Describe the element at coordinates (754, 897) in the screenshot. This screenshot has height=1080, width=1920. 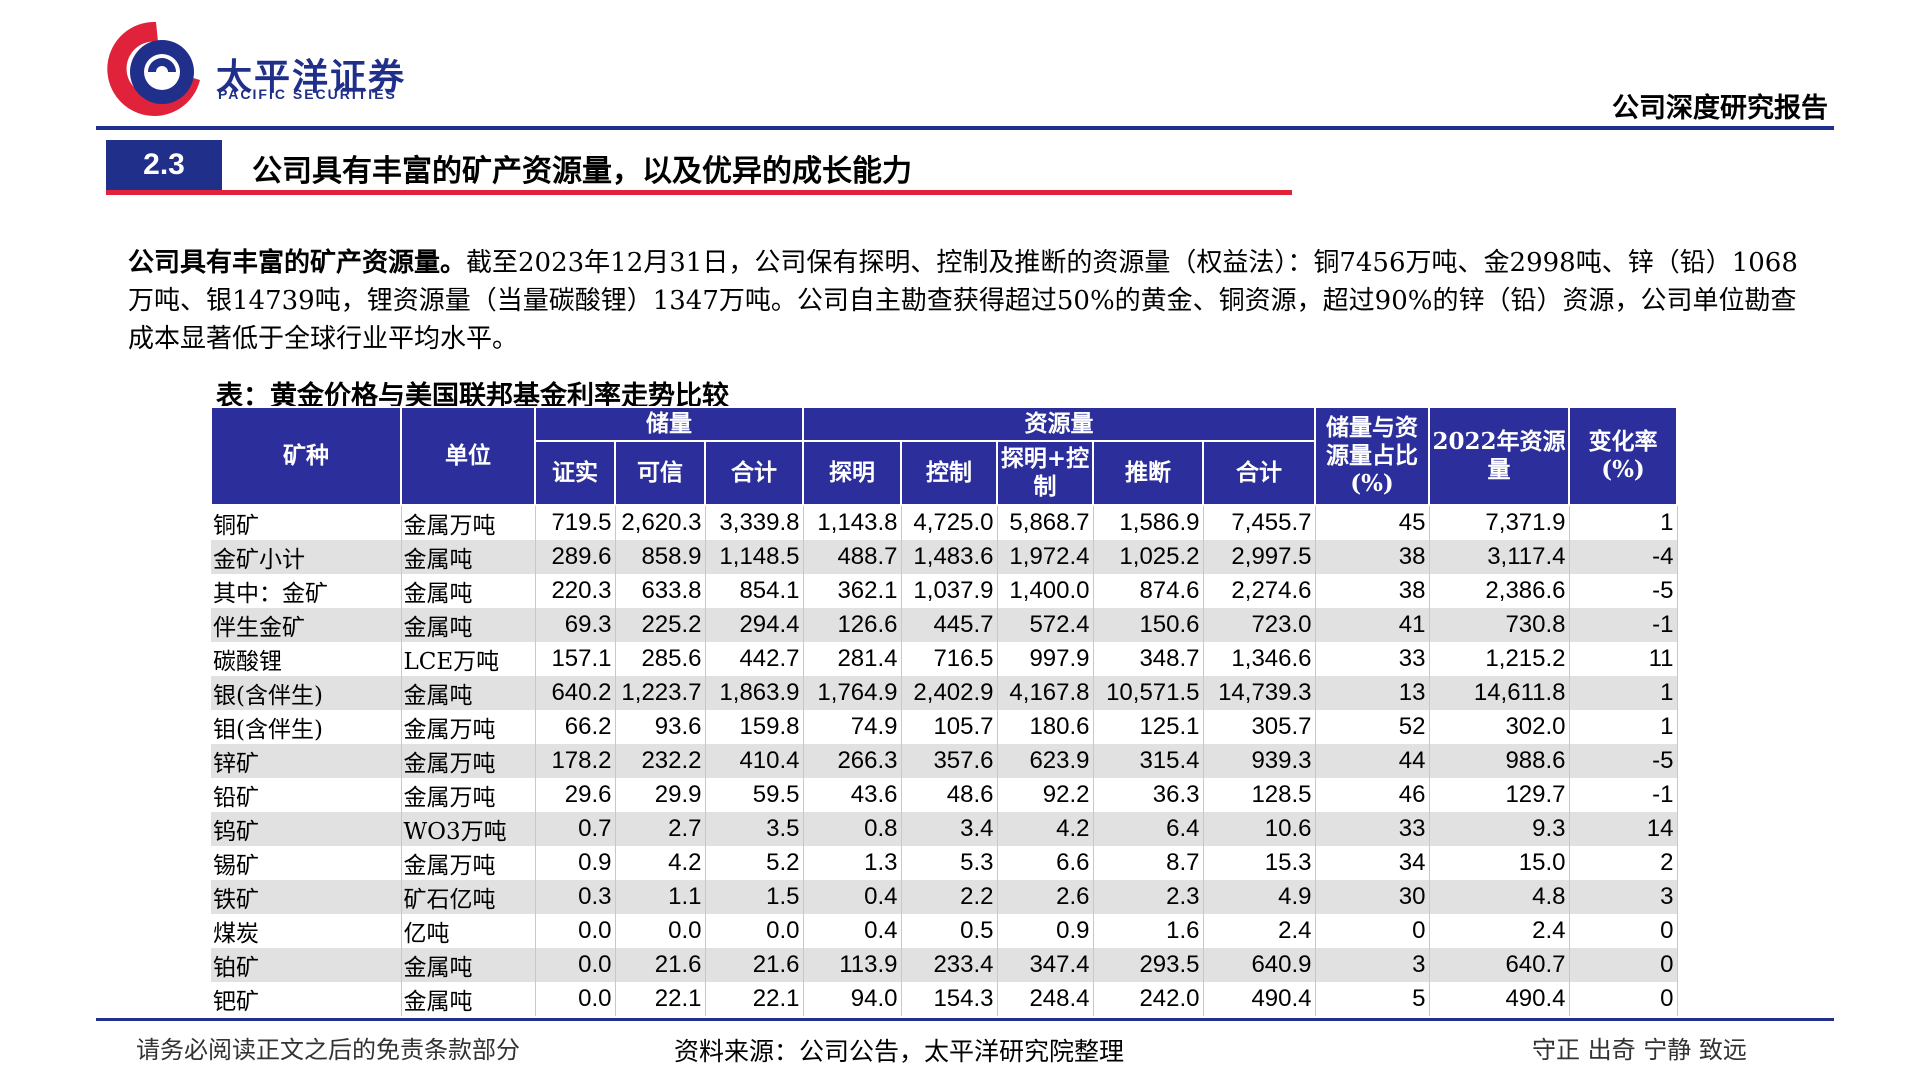
I see `table-cell: 1.5` at that location.